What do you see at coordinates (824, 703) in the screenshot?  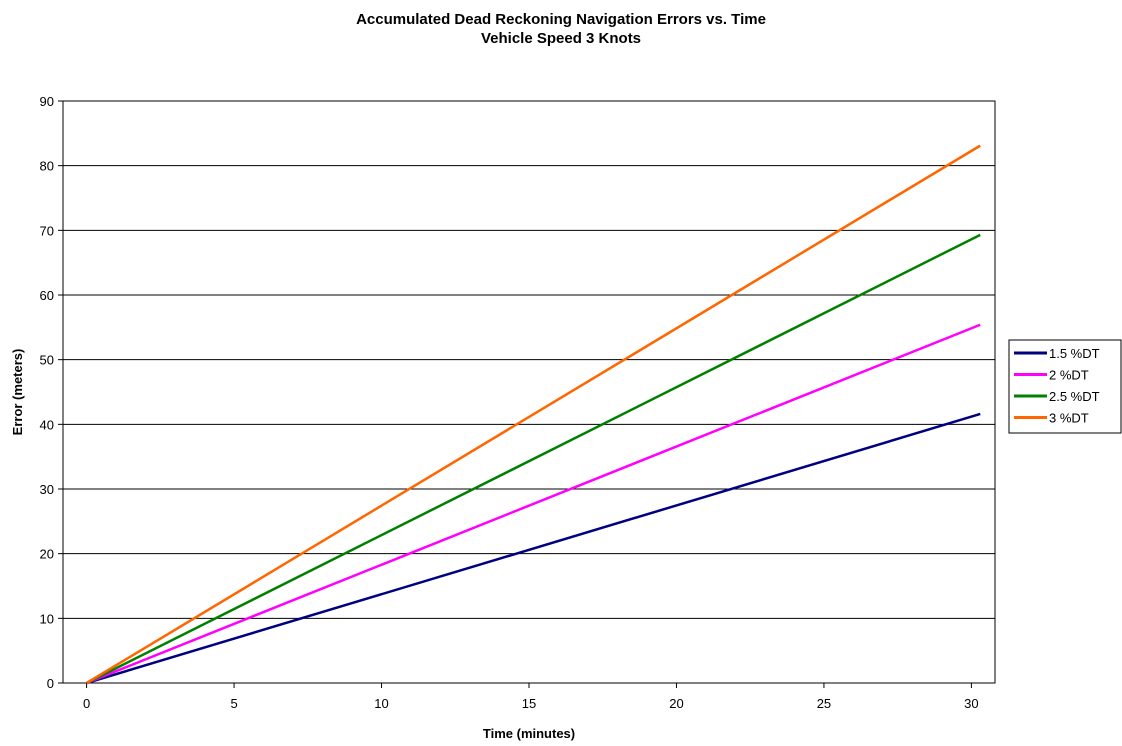 I see `x-tick-label: 25` at bounding box center [824, 703].